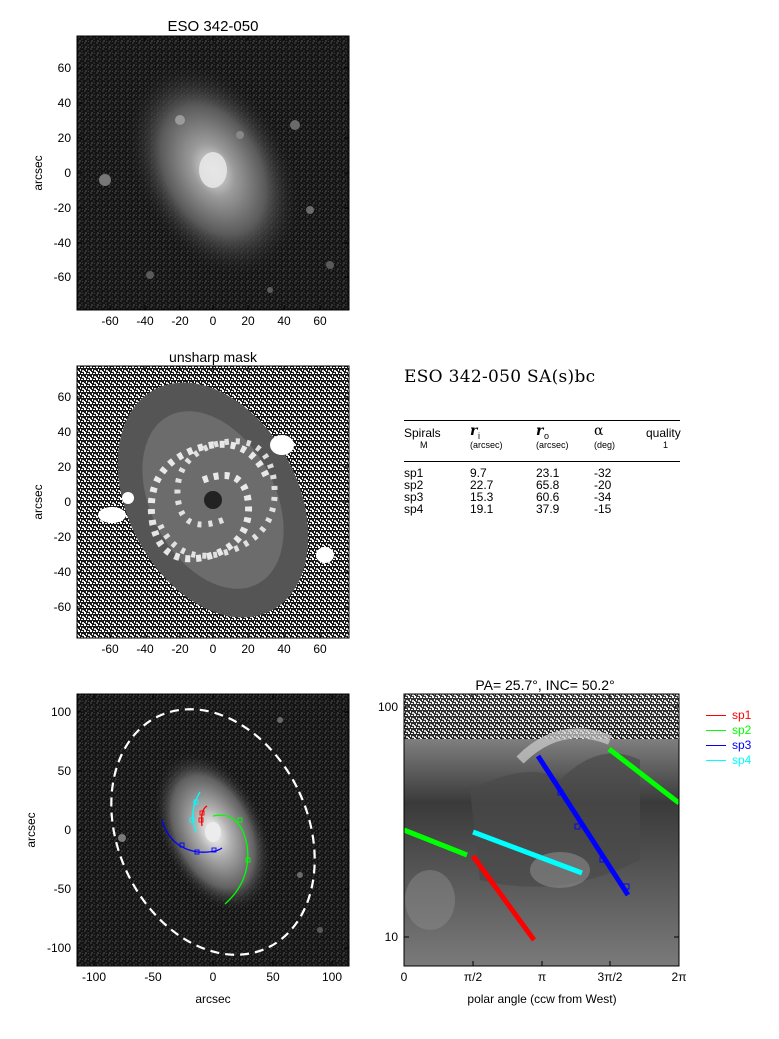 The width and height of the screenshot is (779, 1039). Describe the element at coordinates (599, 431) in the screenshot. I see `header-alpha: α` at that location.